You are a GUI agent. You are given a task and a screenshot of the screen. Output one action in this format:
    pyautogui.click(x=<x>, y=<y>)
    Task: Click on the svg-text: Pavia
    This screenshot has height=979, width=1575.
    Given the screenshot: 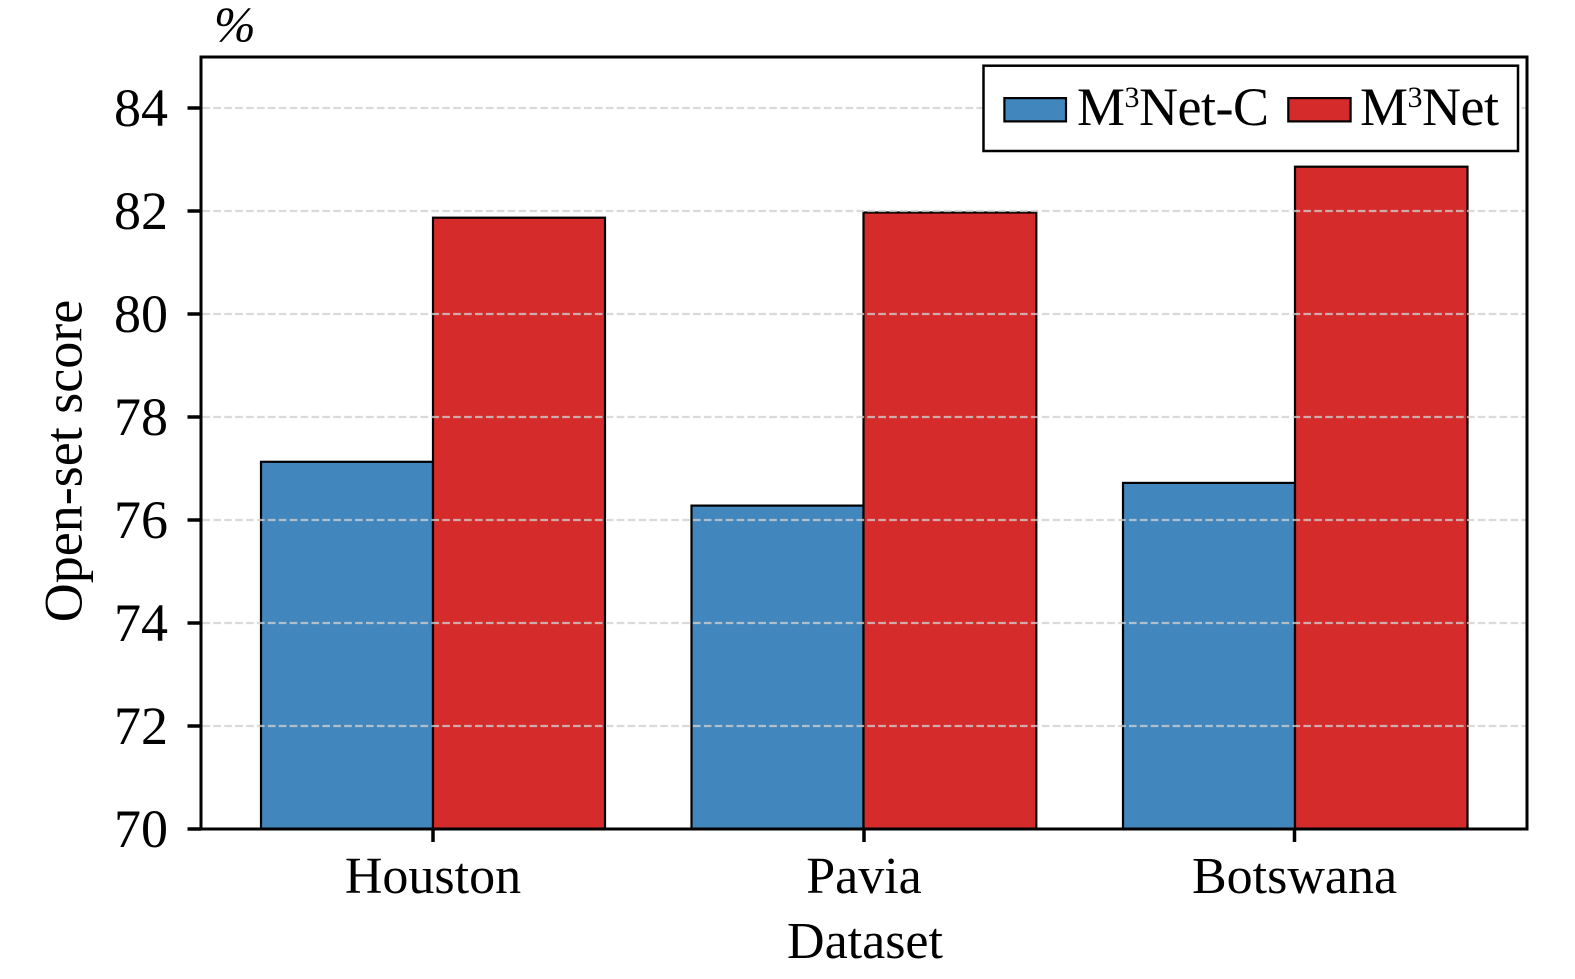 What is the action you would take?
    pyautogui.click(x=864, y=876)
    